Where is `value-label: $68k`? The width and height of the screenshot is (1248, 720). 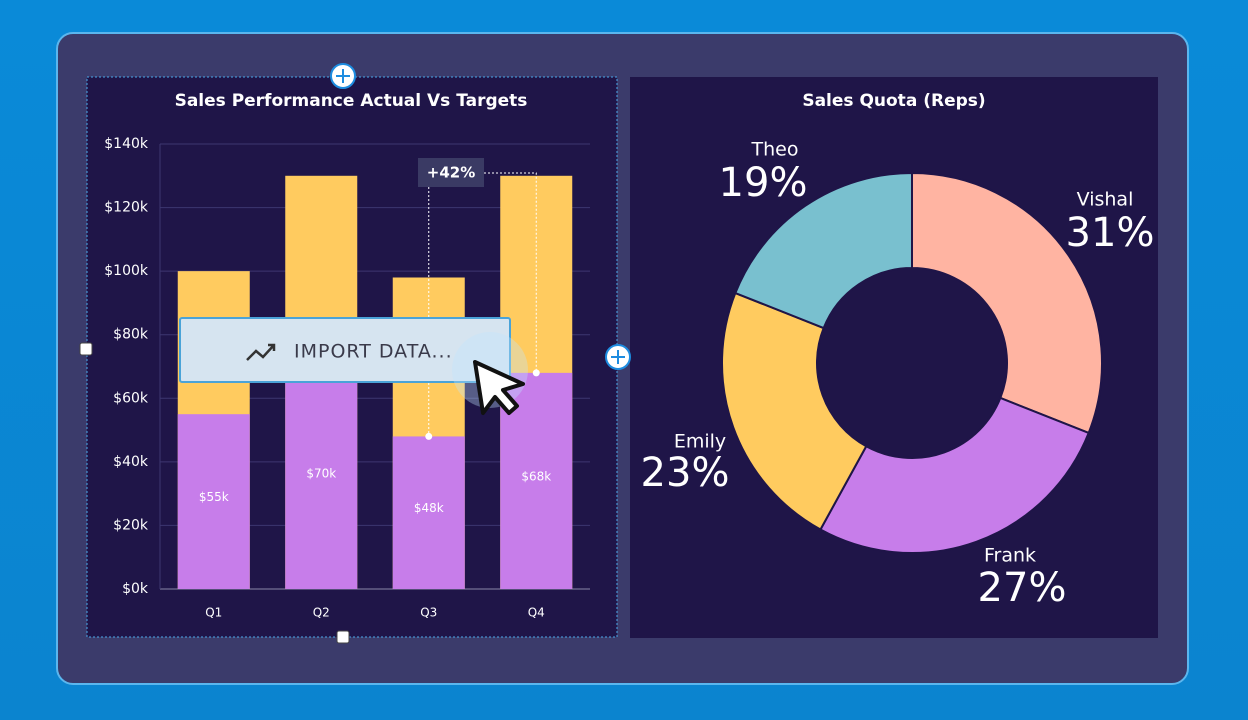
value-label: $68k is located at coordinates (536, 476).